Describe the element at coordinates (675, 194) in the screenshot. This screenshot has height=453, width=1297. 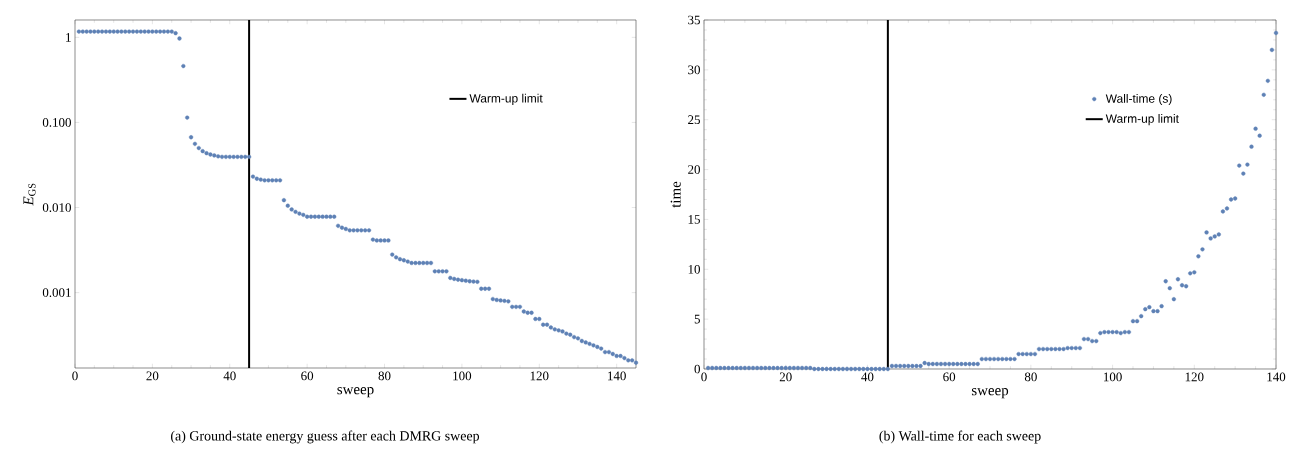
I see `y-axis-title: time` at that location.